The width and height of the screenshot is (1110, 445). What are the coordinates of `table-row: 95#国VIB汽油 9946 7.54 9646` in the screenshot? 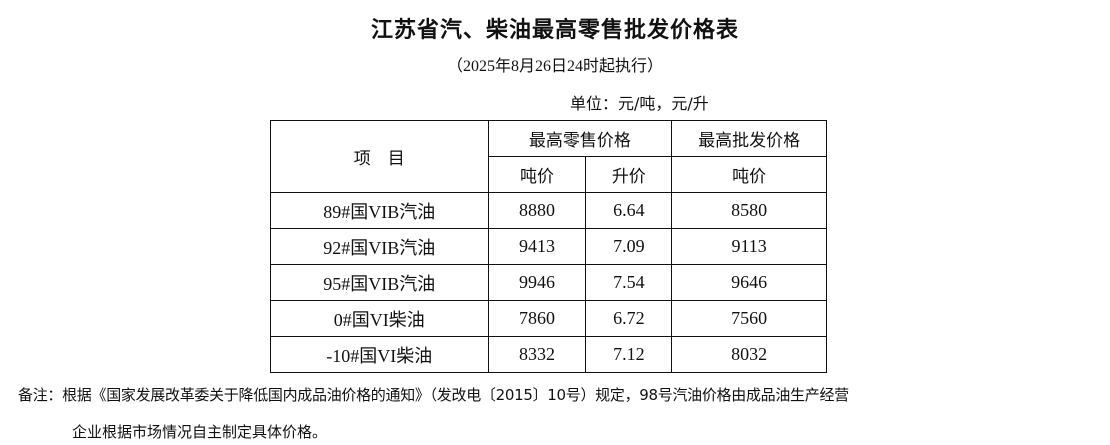 It's located at (548, 282).